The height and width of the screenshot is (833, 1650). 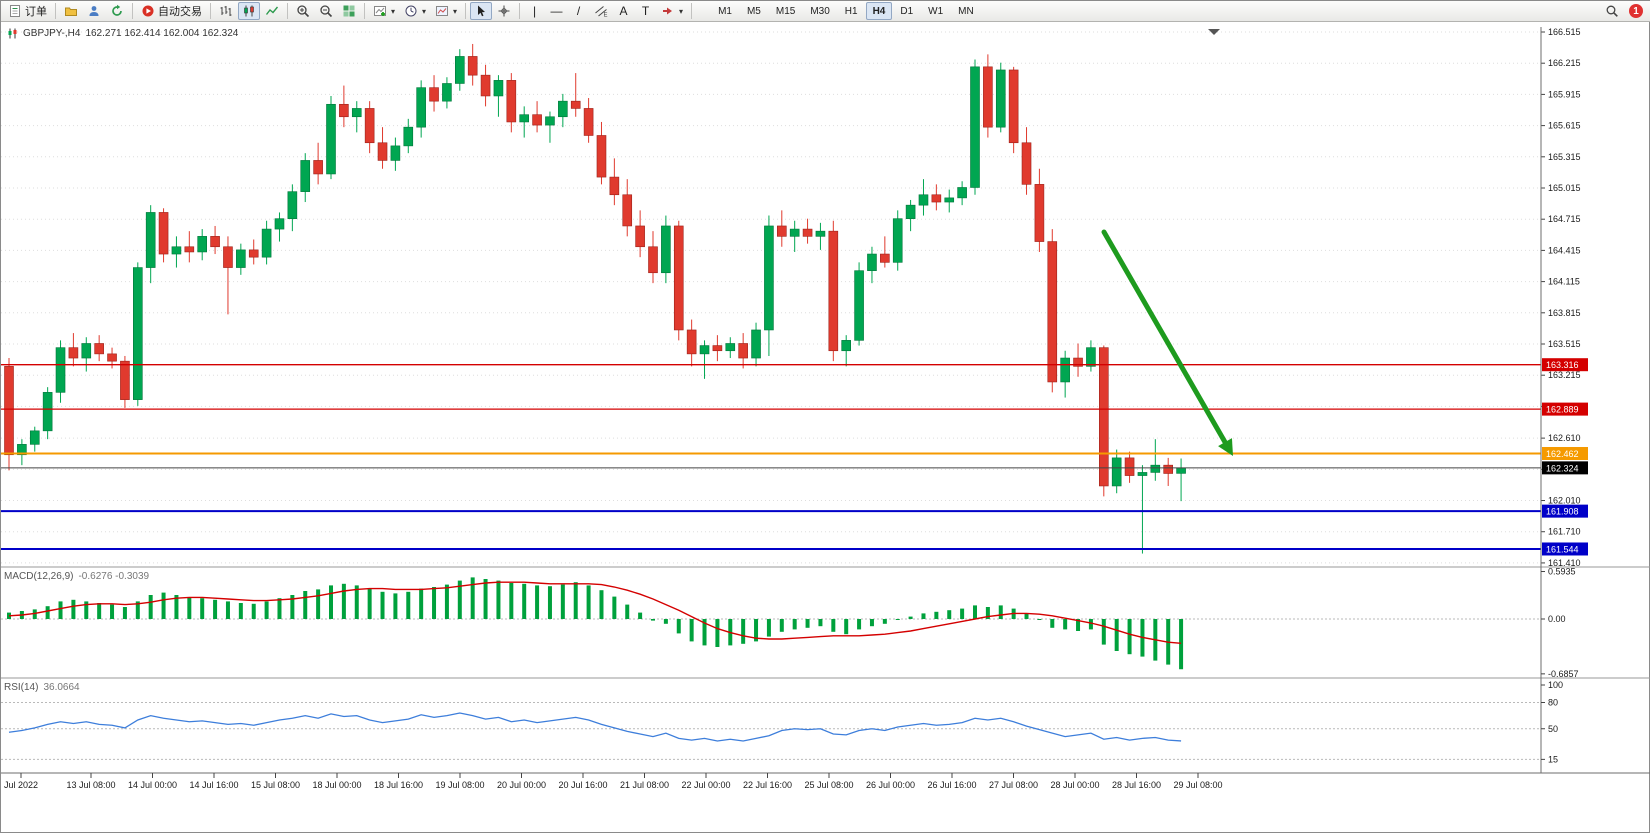 I want to click on vertical-line-tool-button: |, so click(x=534, y=11).